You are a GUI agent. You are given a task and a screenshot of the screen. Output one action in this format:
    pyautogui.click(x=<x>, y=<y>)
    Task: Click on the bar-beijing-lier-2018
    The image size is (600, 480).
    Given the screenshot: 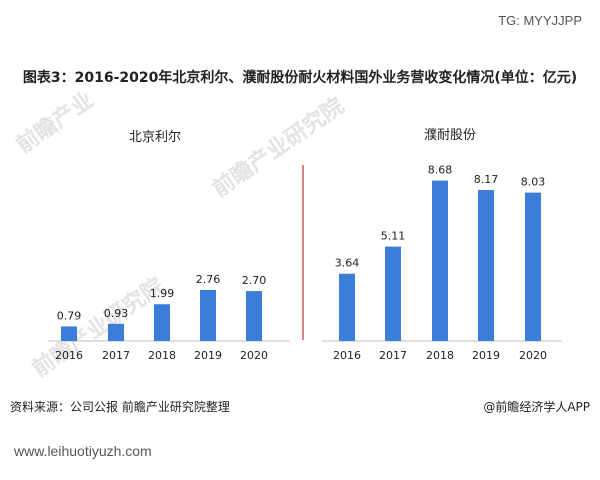 What is the action you would take?
    pyautogui.click(x=162, y=322)
    